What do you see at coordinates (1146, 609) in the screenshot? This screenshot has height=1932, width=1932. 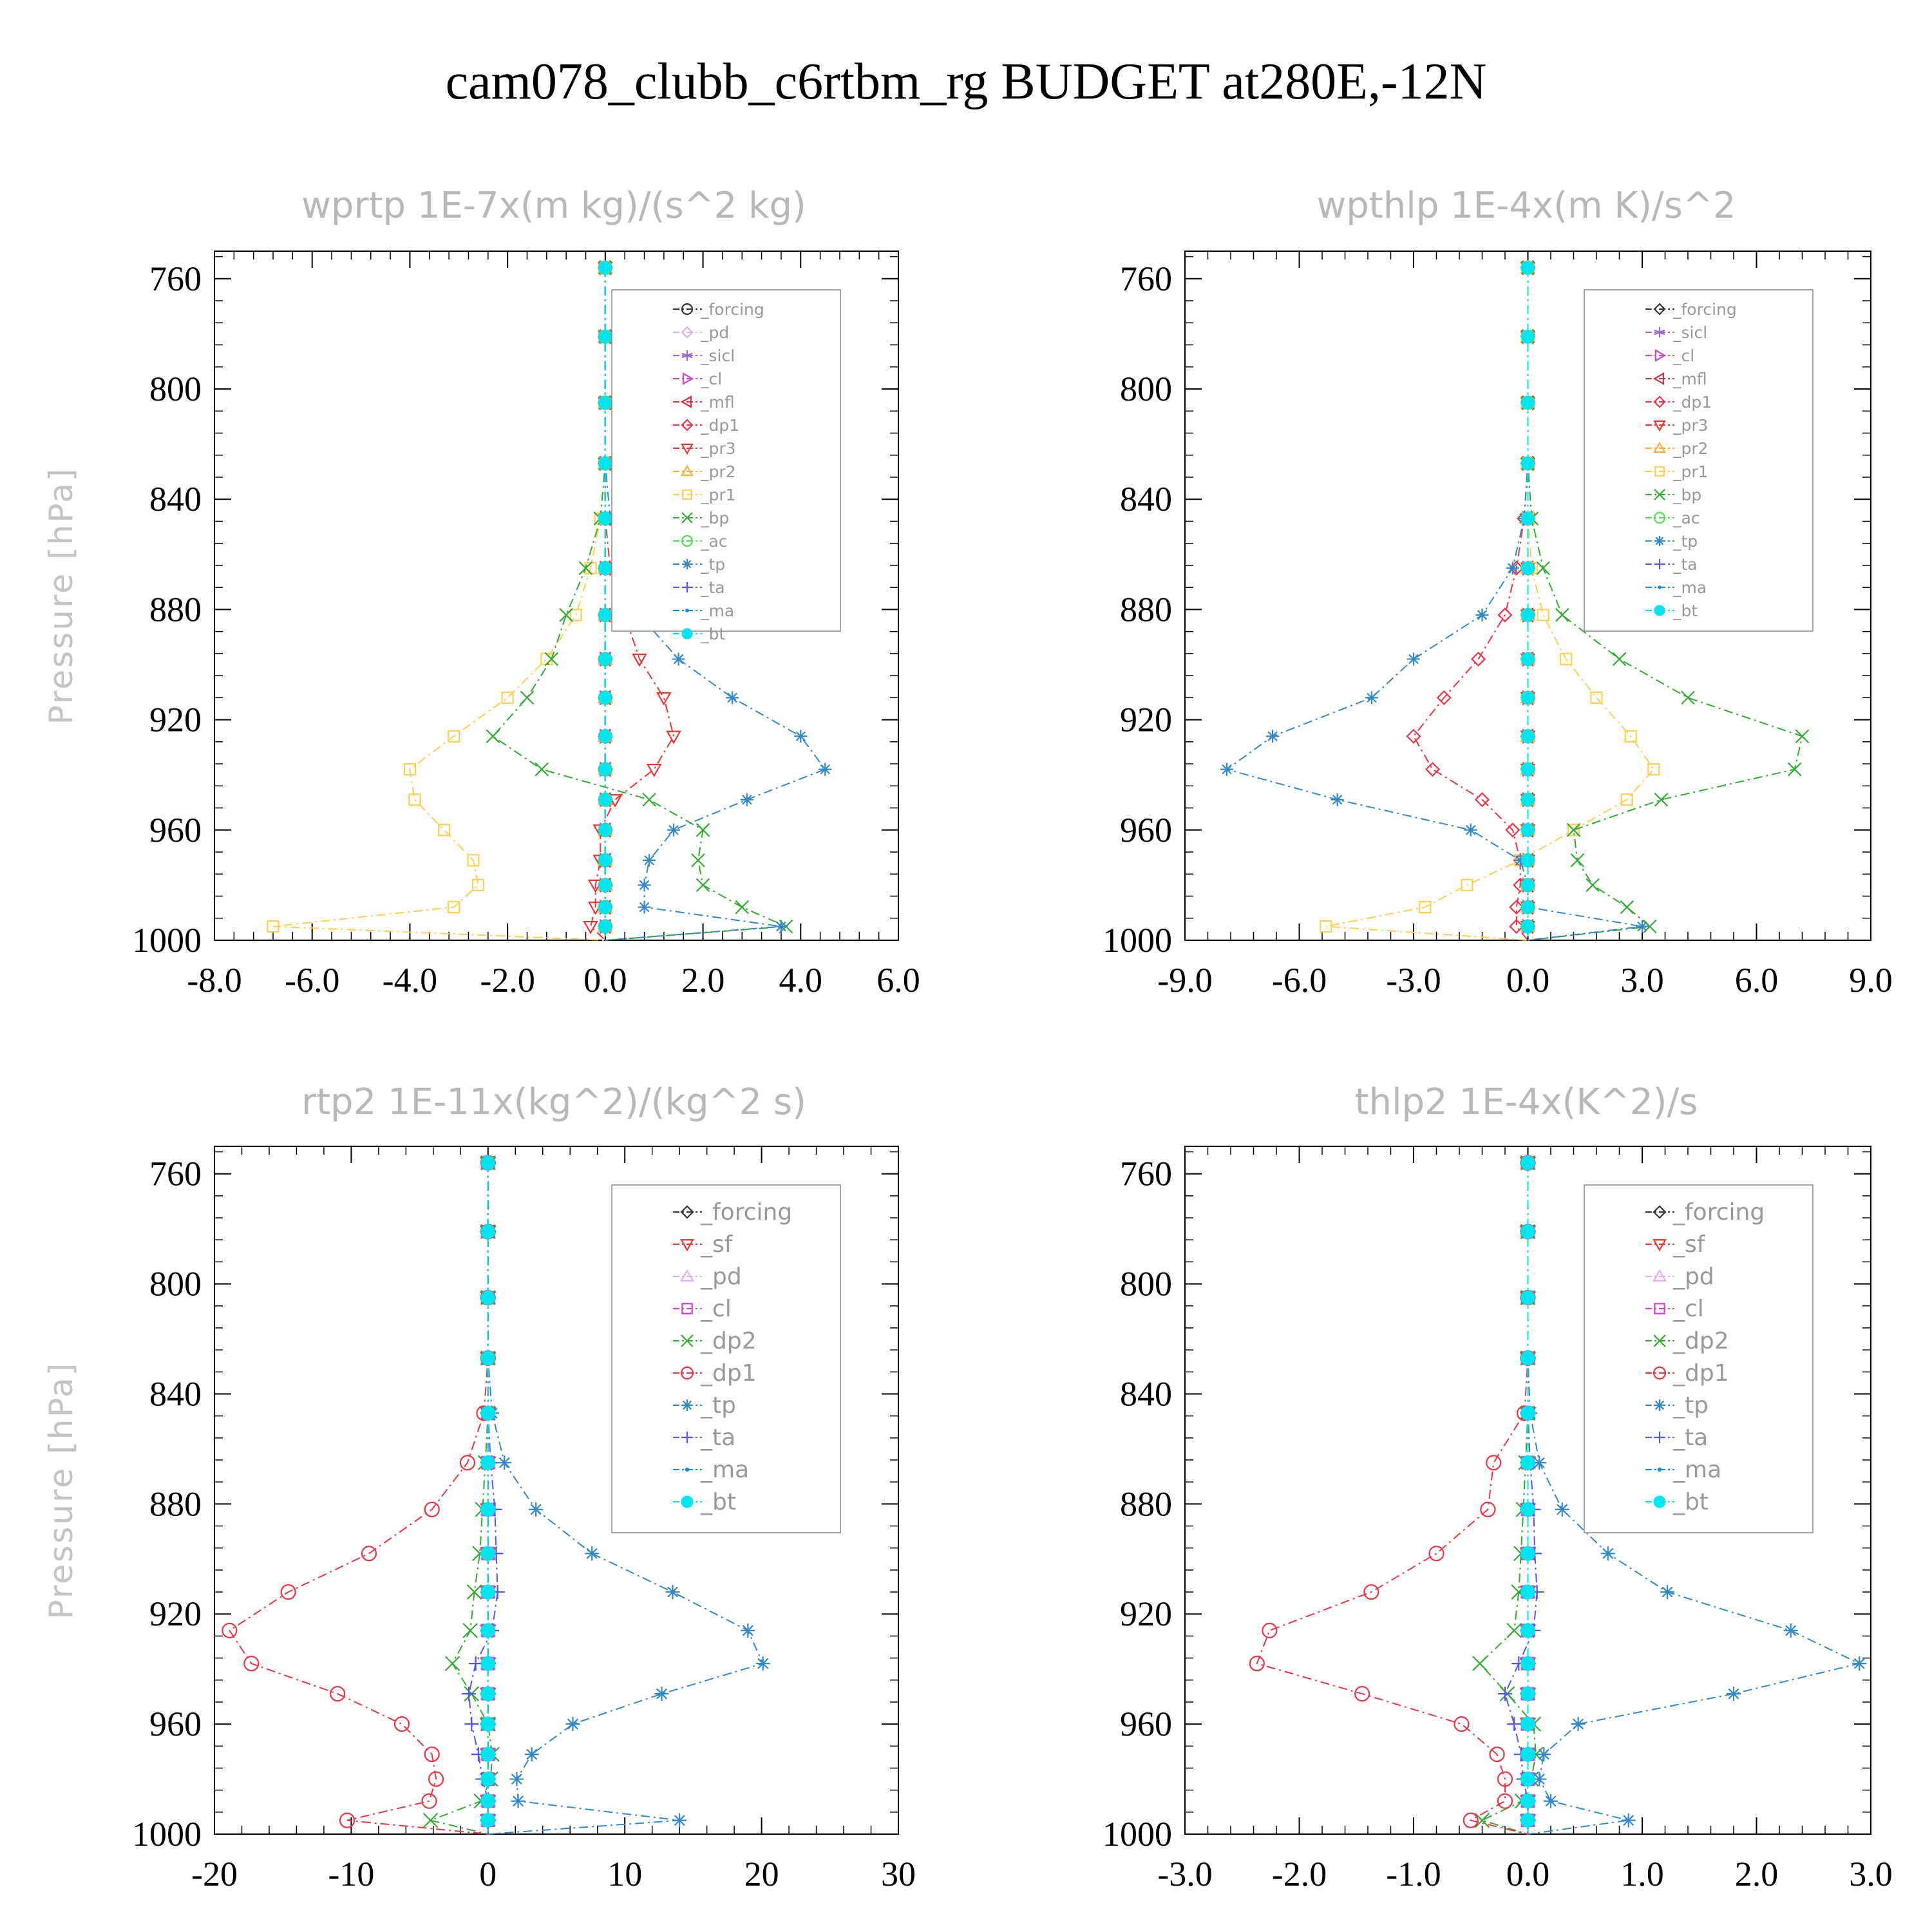 I see `y-tick-label: 880` at bounding box center [1146, 609].